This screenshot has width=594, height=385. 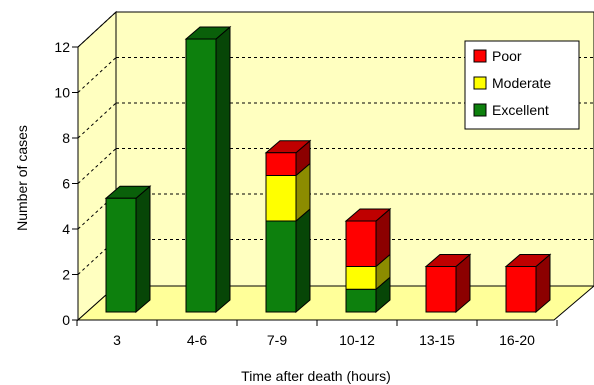 What do you see at coordinates (437, 340) in the screenshot?
I see `x-tick-label: 13-15` at bounding box center [437, 340].